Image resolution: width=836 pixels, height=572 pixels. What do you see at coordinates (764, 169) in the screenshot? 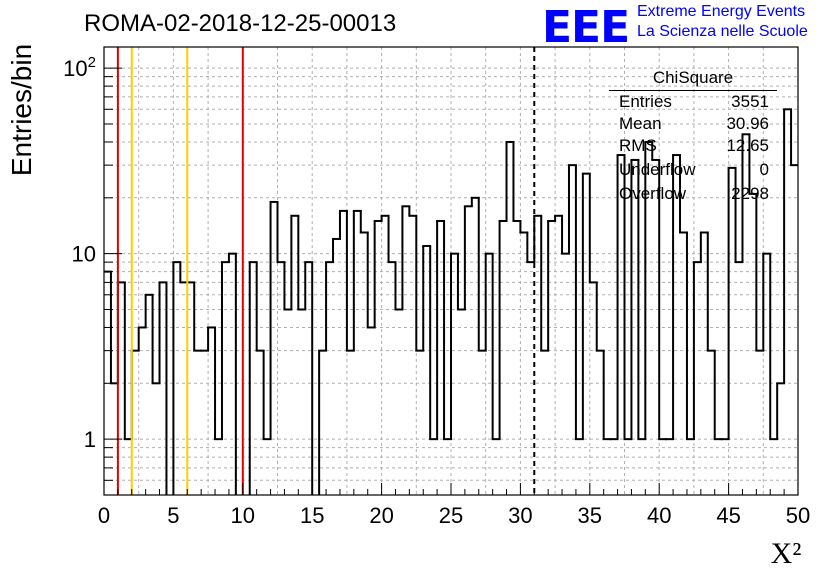
I see `stats-value: 0` at bounding box center [764, 169].